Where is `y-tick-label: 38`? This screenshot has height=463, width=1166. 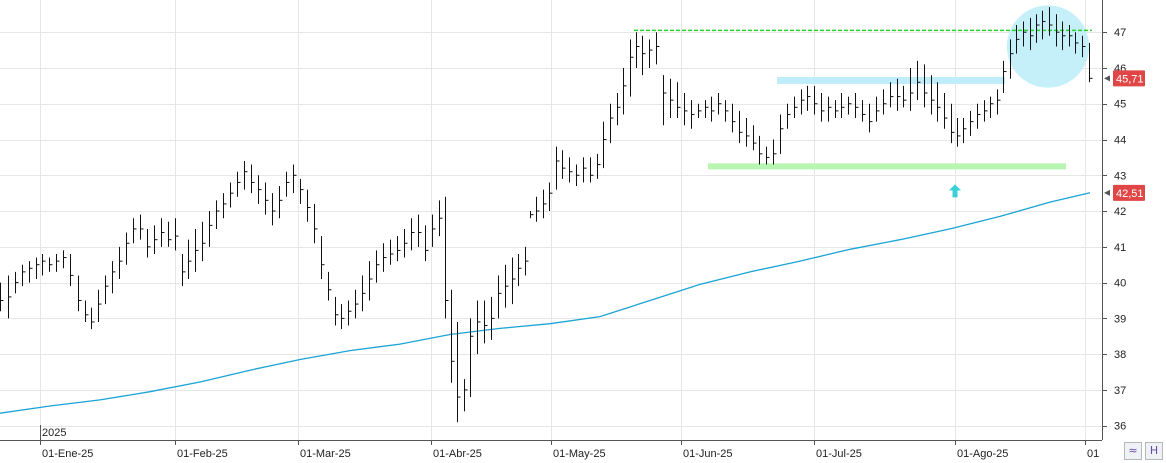
y-tick-label: 38 is located at coordinates (1120, 355).